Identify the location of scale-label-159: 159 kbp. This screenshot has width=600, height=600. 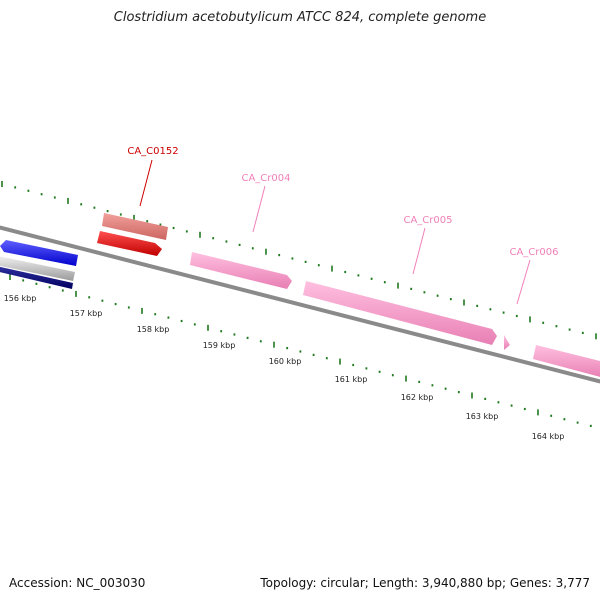
(219, 345).